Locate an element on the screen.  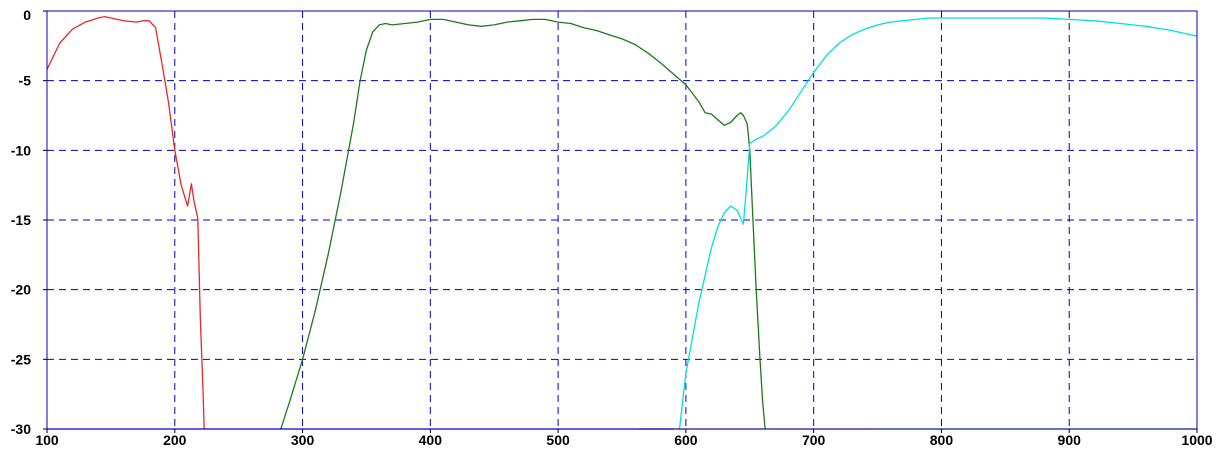
y-tick-label-0: 0 is located at coordinates (27, 15).